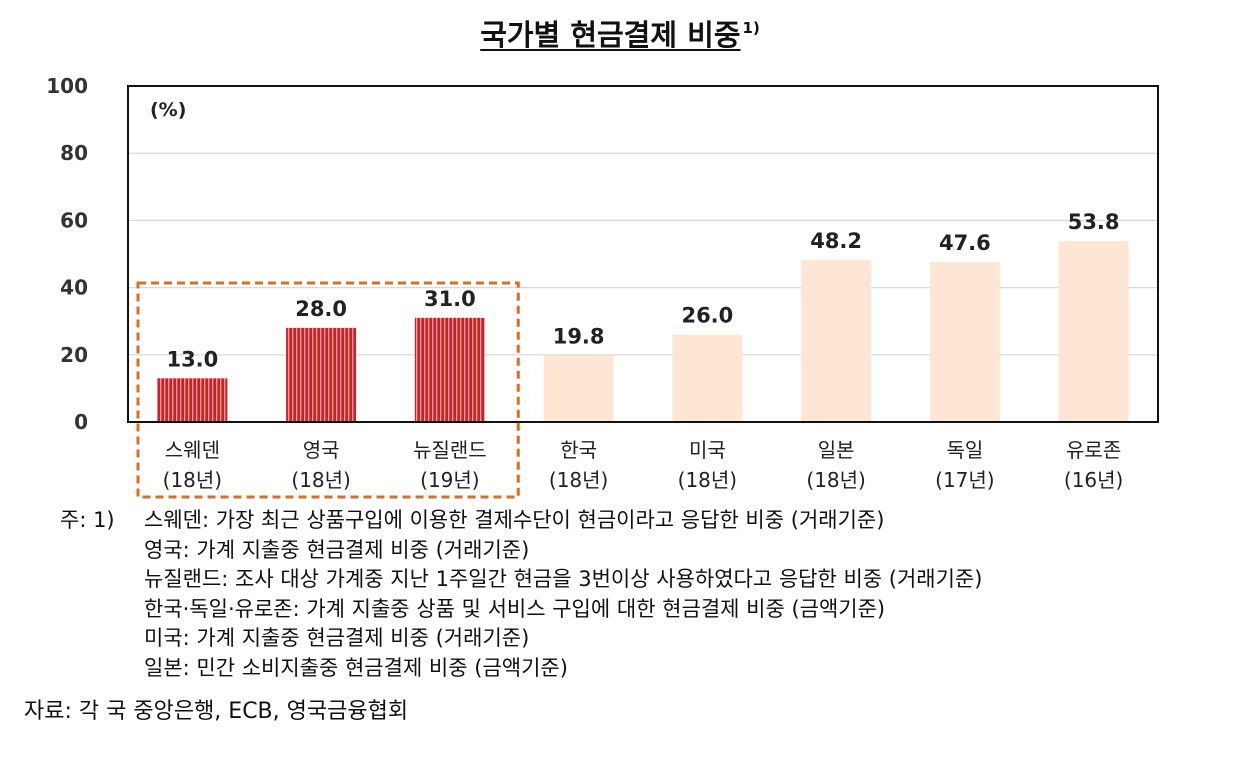  I want to click on x-category-year: (16년), so click(1093, 480).